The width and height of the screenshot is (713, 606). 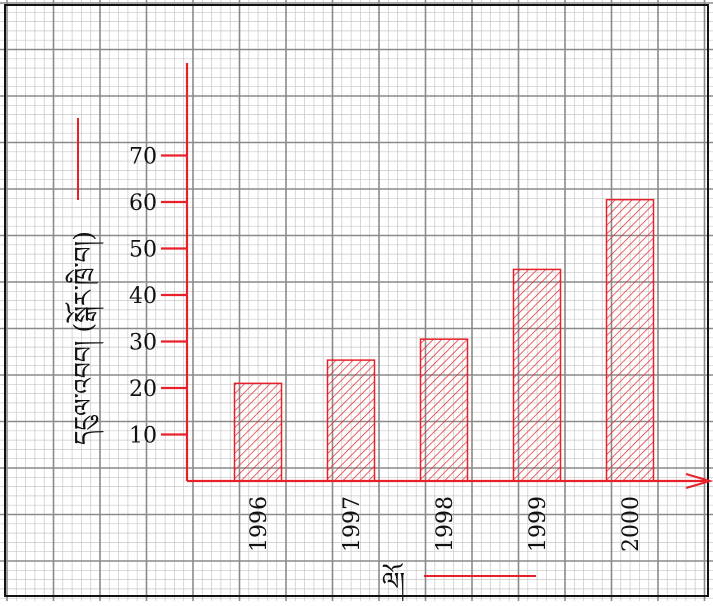 I want to click on y-ticks: 10 20 30 40 50 60 70, so click(x=158, y=297).